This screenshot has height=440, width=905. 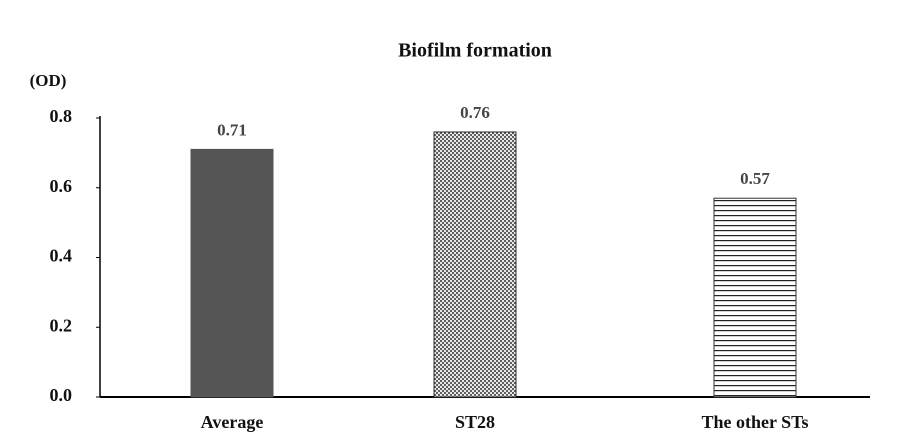 What do you see at coordinates (755, 178) in the screenshot?
I see `data-label: 0.57` at bounding box center [755, 178].